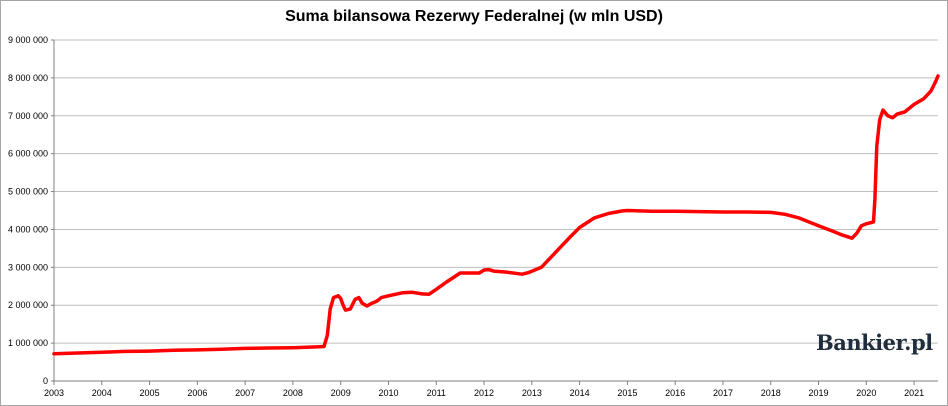  Describe the element at coordinates (484, 393) in the screenshot. I see `x-tick-label: 2012` at that location.